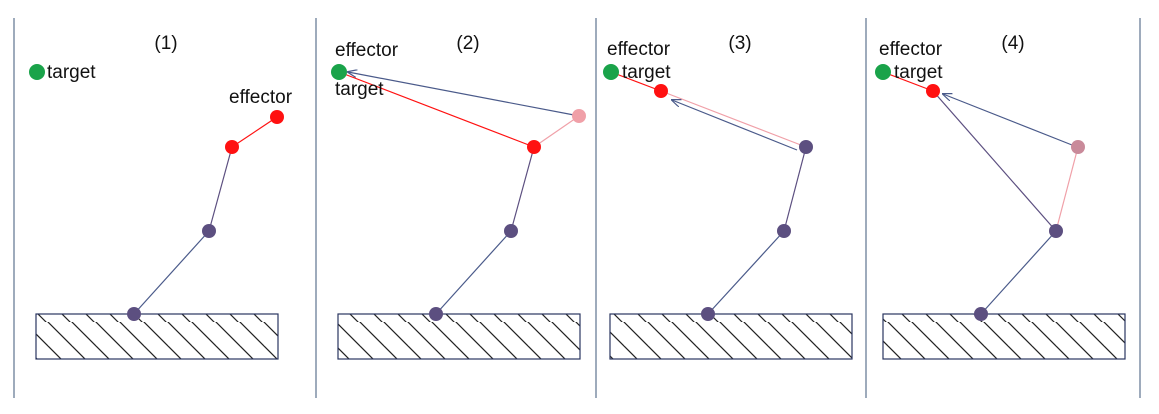 The image size is (1159, 414). Describe the element at coordinates (37, 72) in the screenshot. I see `panel-1-target` at that location.